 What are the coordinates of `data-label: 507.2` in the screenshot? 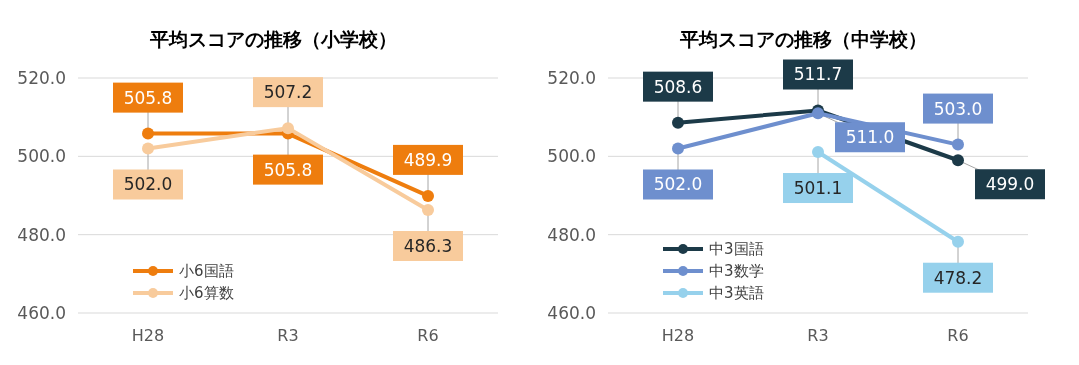 It's located at (288, 92).